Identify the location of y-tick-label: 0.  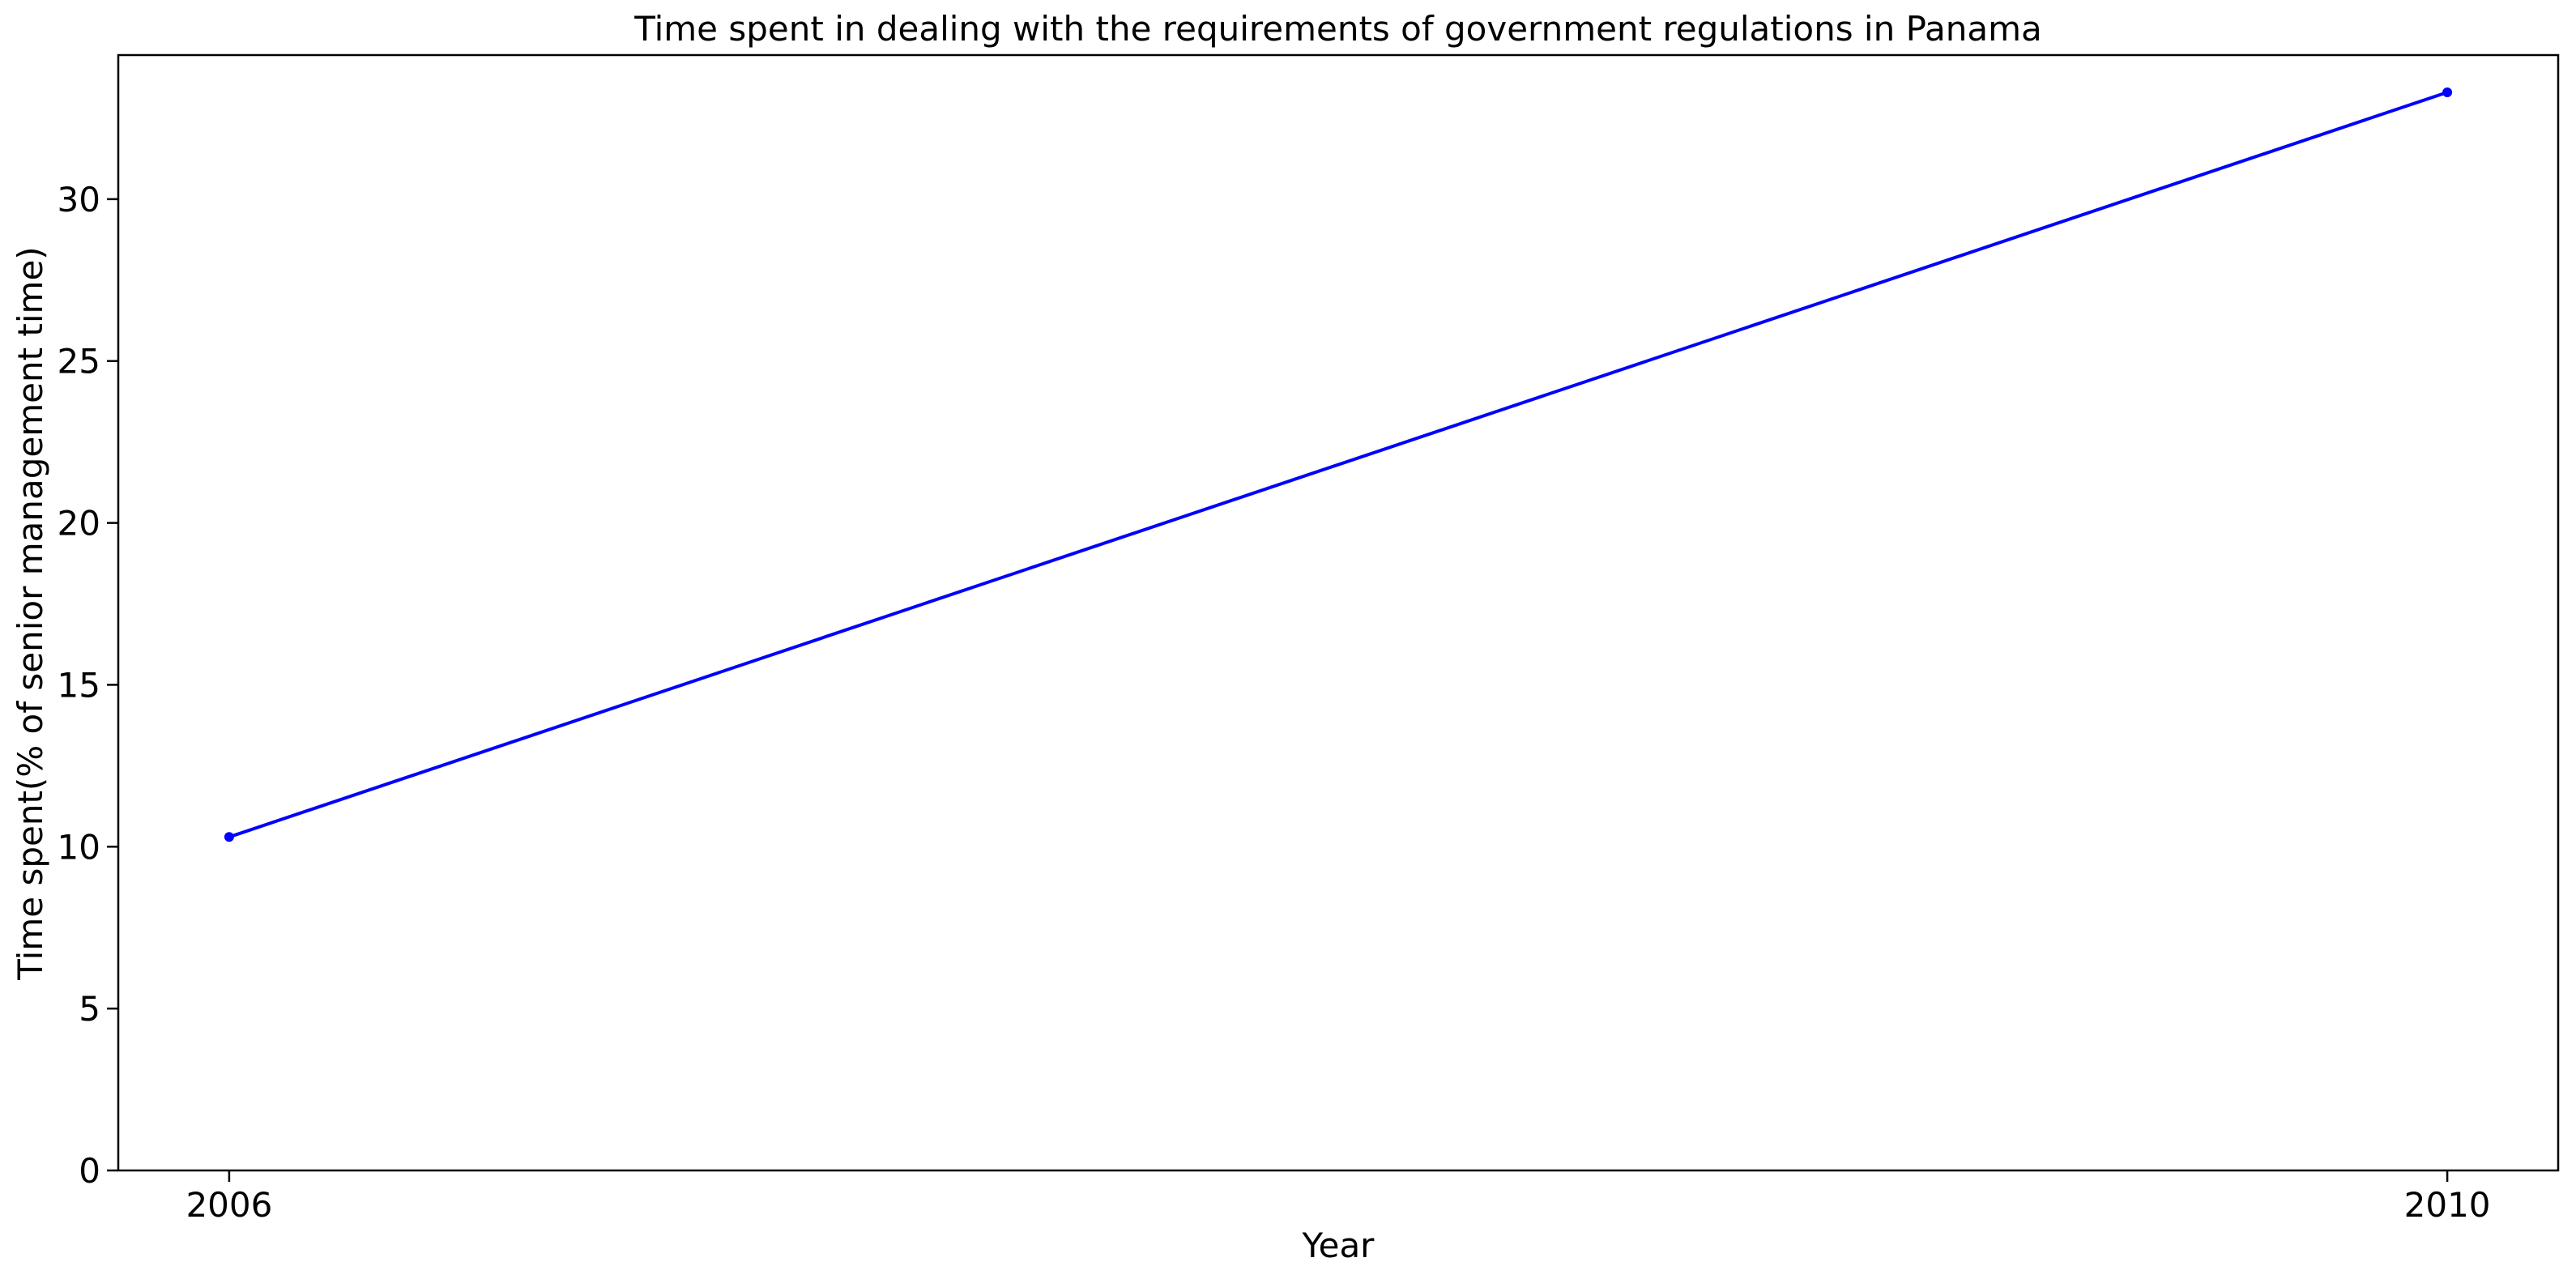
(89, 1171).